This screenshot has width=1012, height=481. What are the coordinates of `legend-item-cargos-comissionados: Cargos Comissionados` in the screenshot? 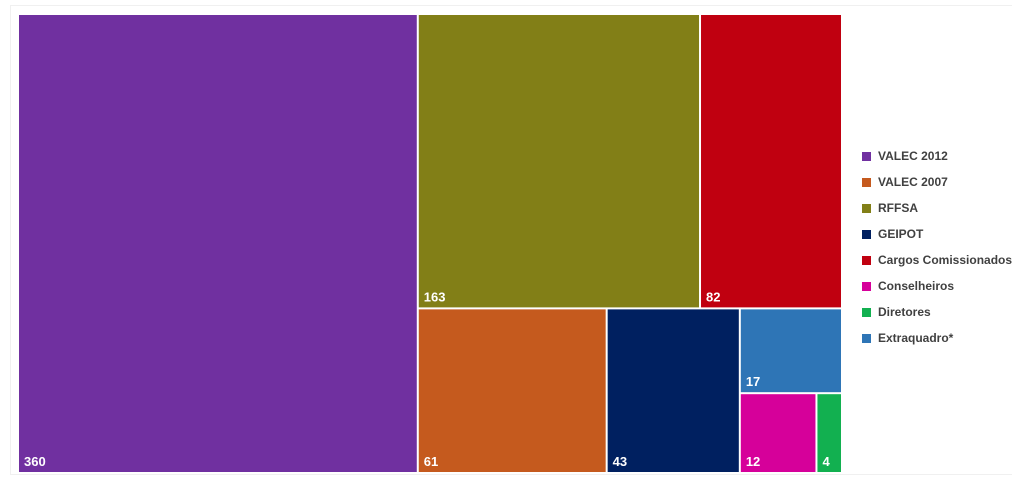 It's located at (937, 260).